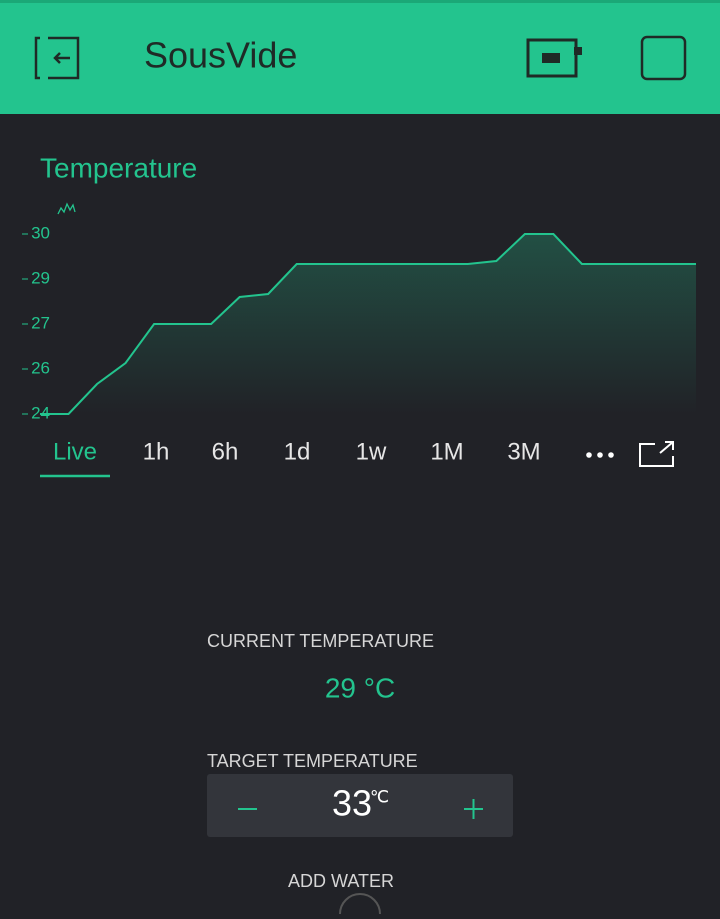  I want to click on y-tick-label: 29, so click(40, 277).